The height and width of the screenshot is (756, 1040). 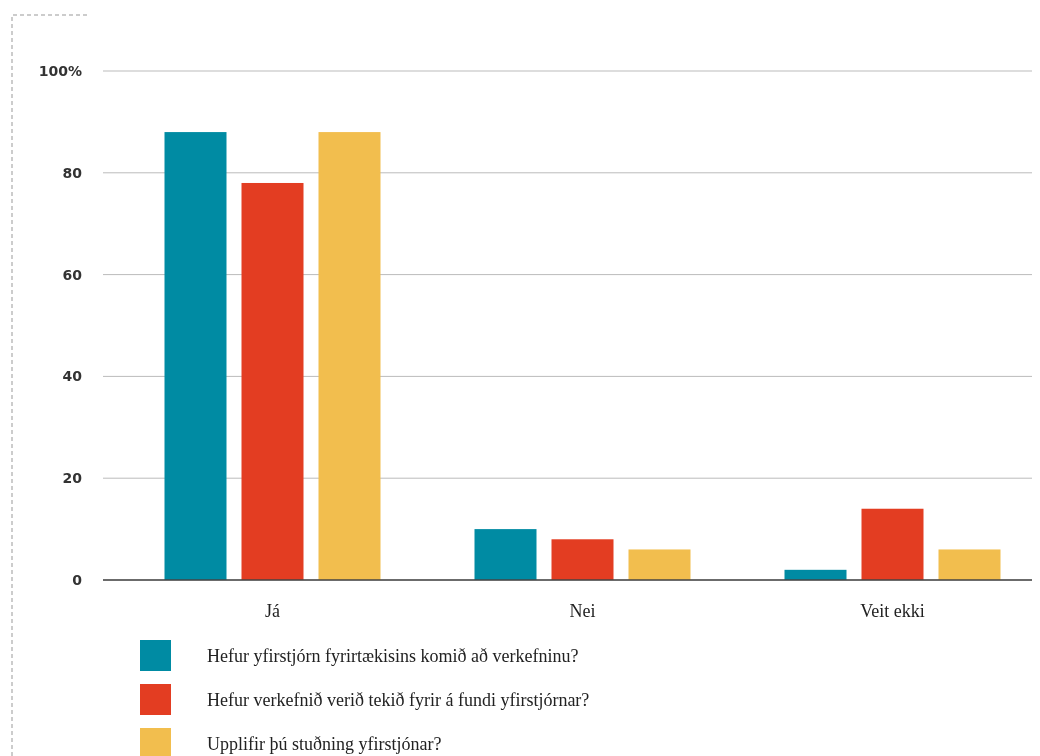 What do you see at coordinates (72, 172) in the screenshot?
I see `y-tick-label: 80` at bounding box center [72, 172].